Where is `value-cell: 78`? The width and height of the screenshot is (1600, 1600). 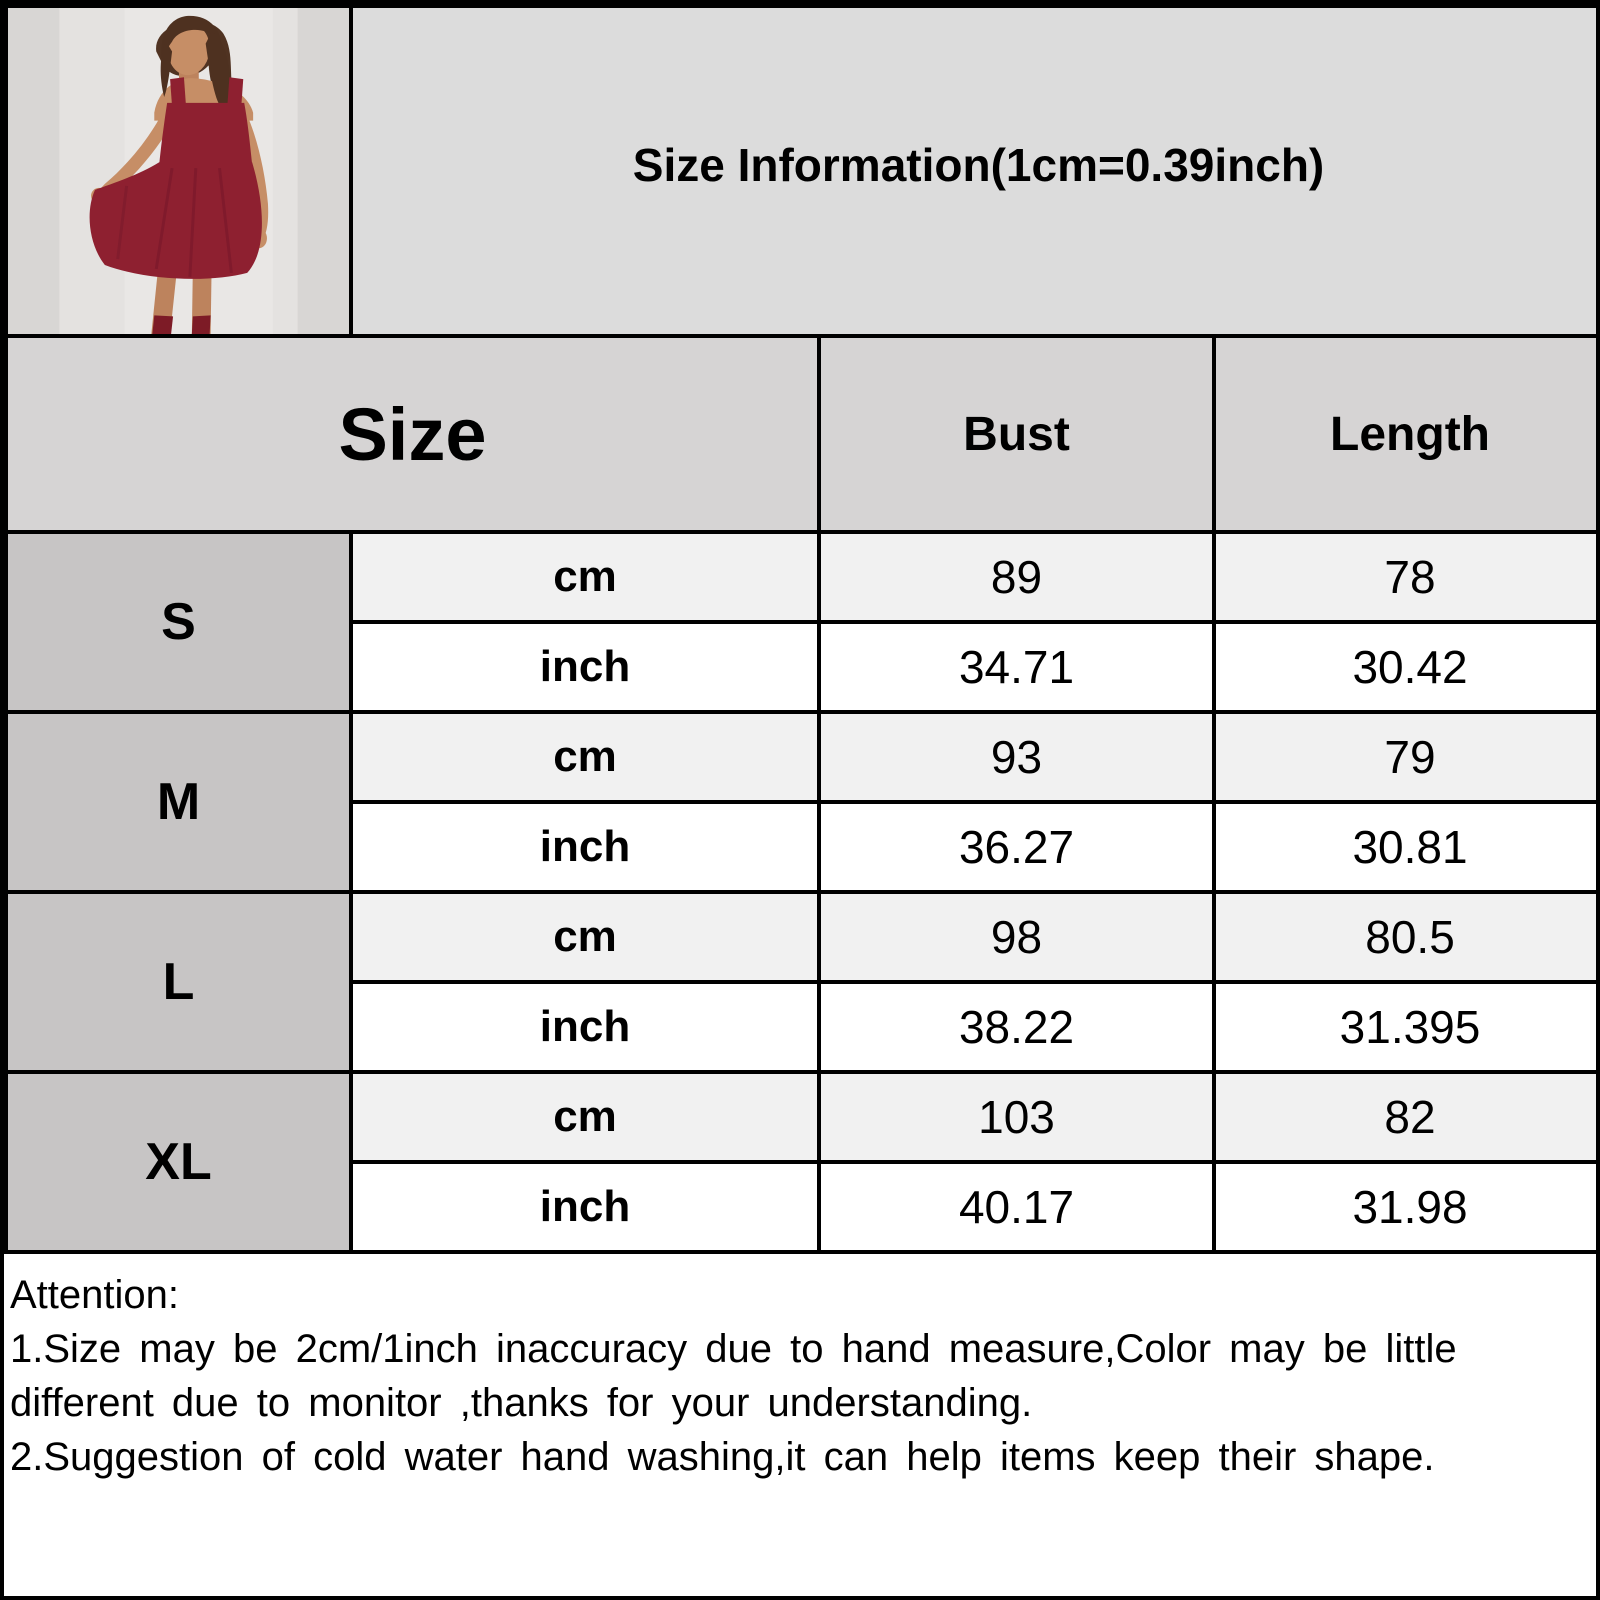
value-cell: 78 is located at coordinates (1403, 577).